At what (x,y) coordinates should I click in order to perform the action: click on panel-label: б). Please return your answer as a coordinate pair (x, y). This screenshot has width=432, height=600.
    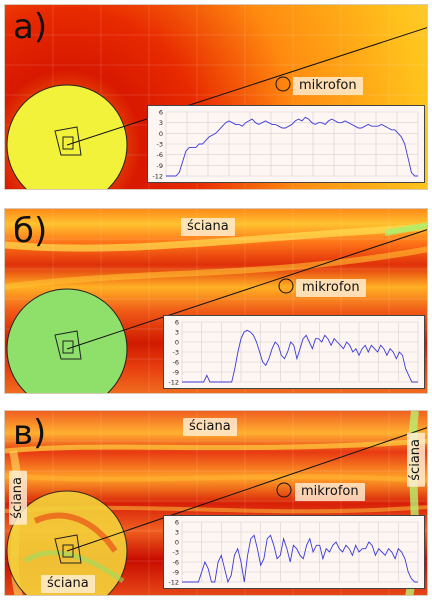
    Looking at the image, I should click on (30, 231).